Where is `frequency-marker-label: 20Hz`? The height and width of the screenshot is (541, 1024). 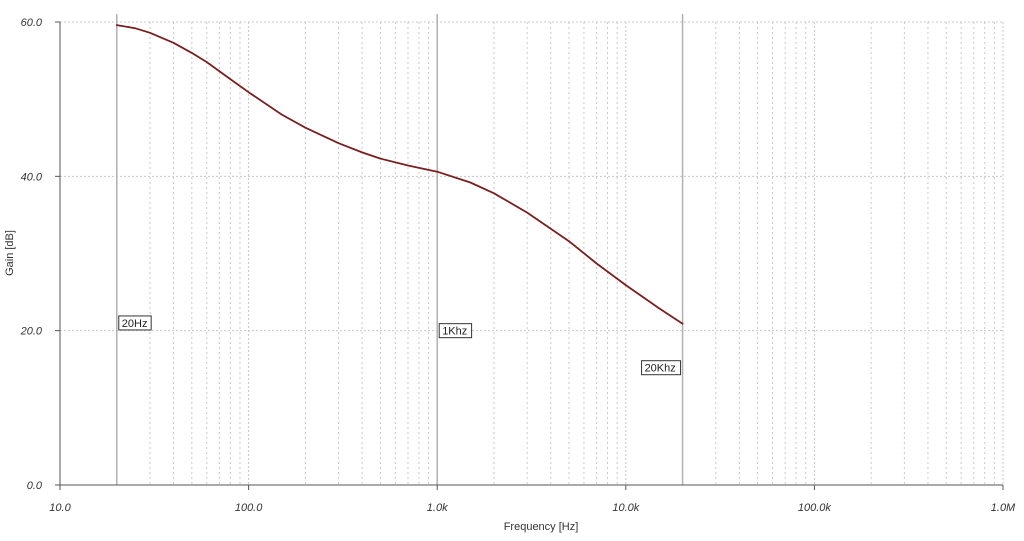
frequency-marker-label: 20Hz is located at coordinates (135, 324).